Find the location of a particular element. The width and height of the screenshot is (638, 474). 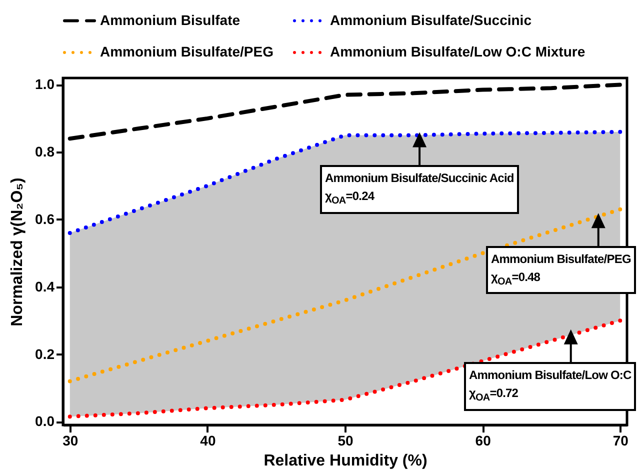

y-tick-label: 0.6 is located at coordinates (45, 218).